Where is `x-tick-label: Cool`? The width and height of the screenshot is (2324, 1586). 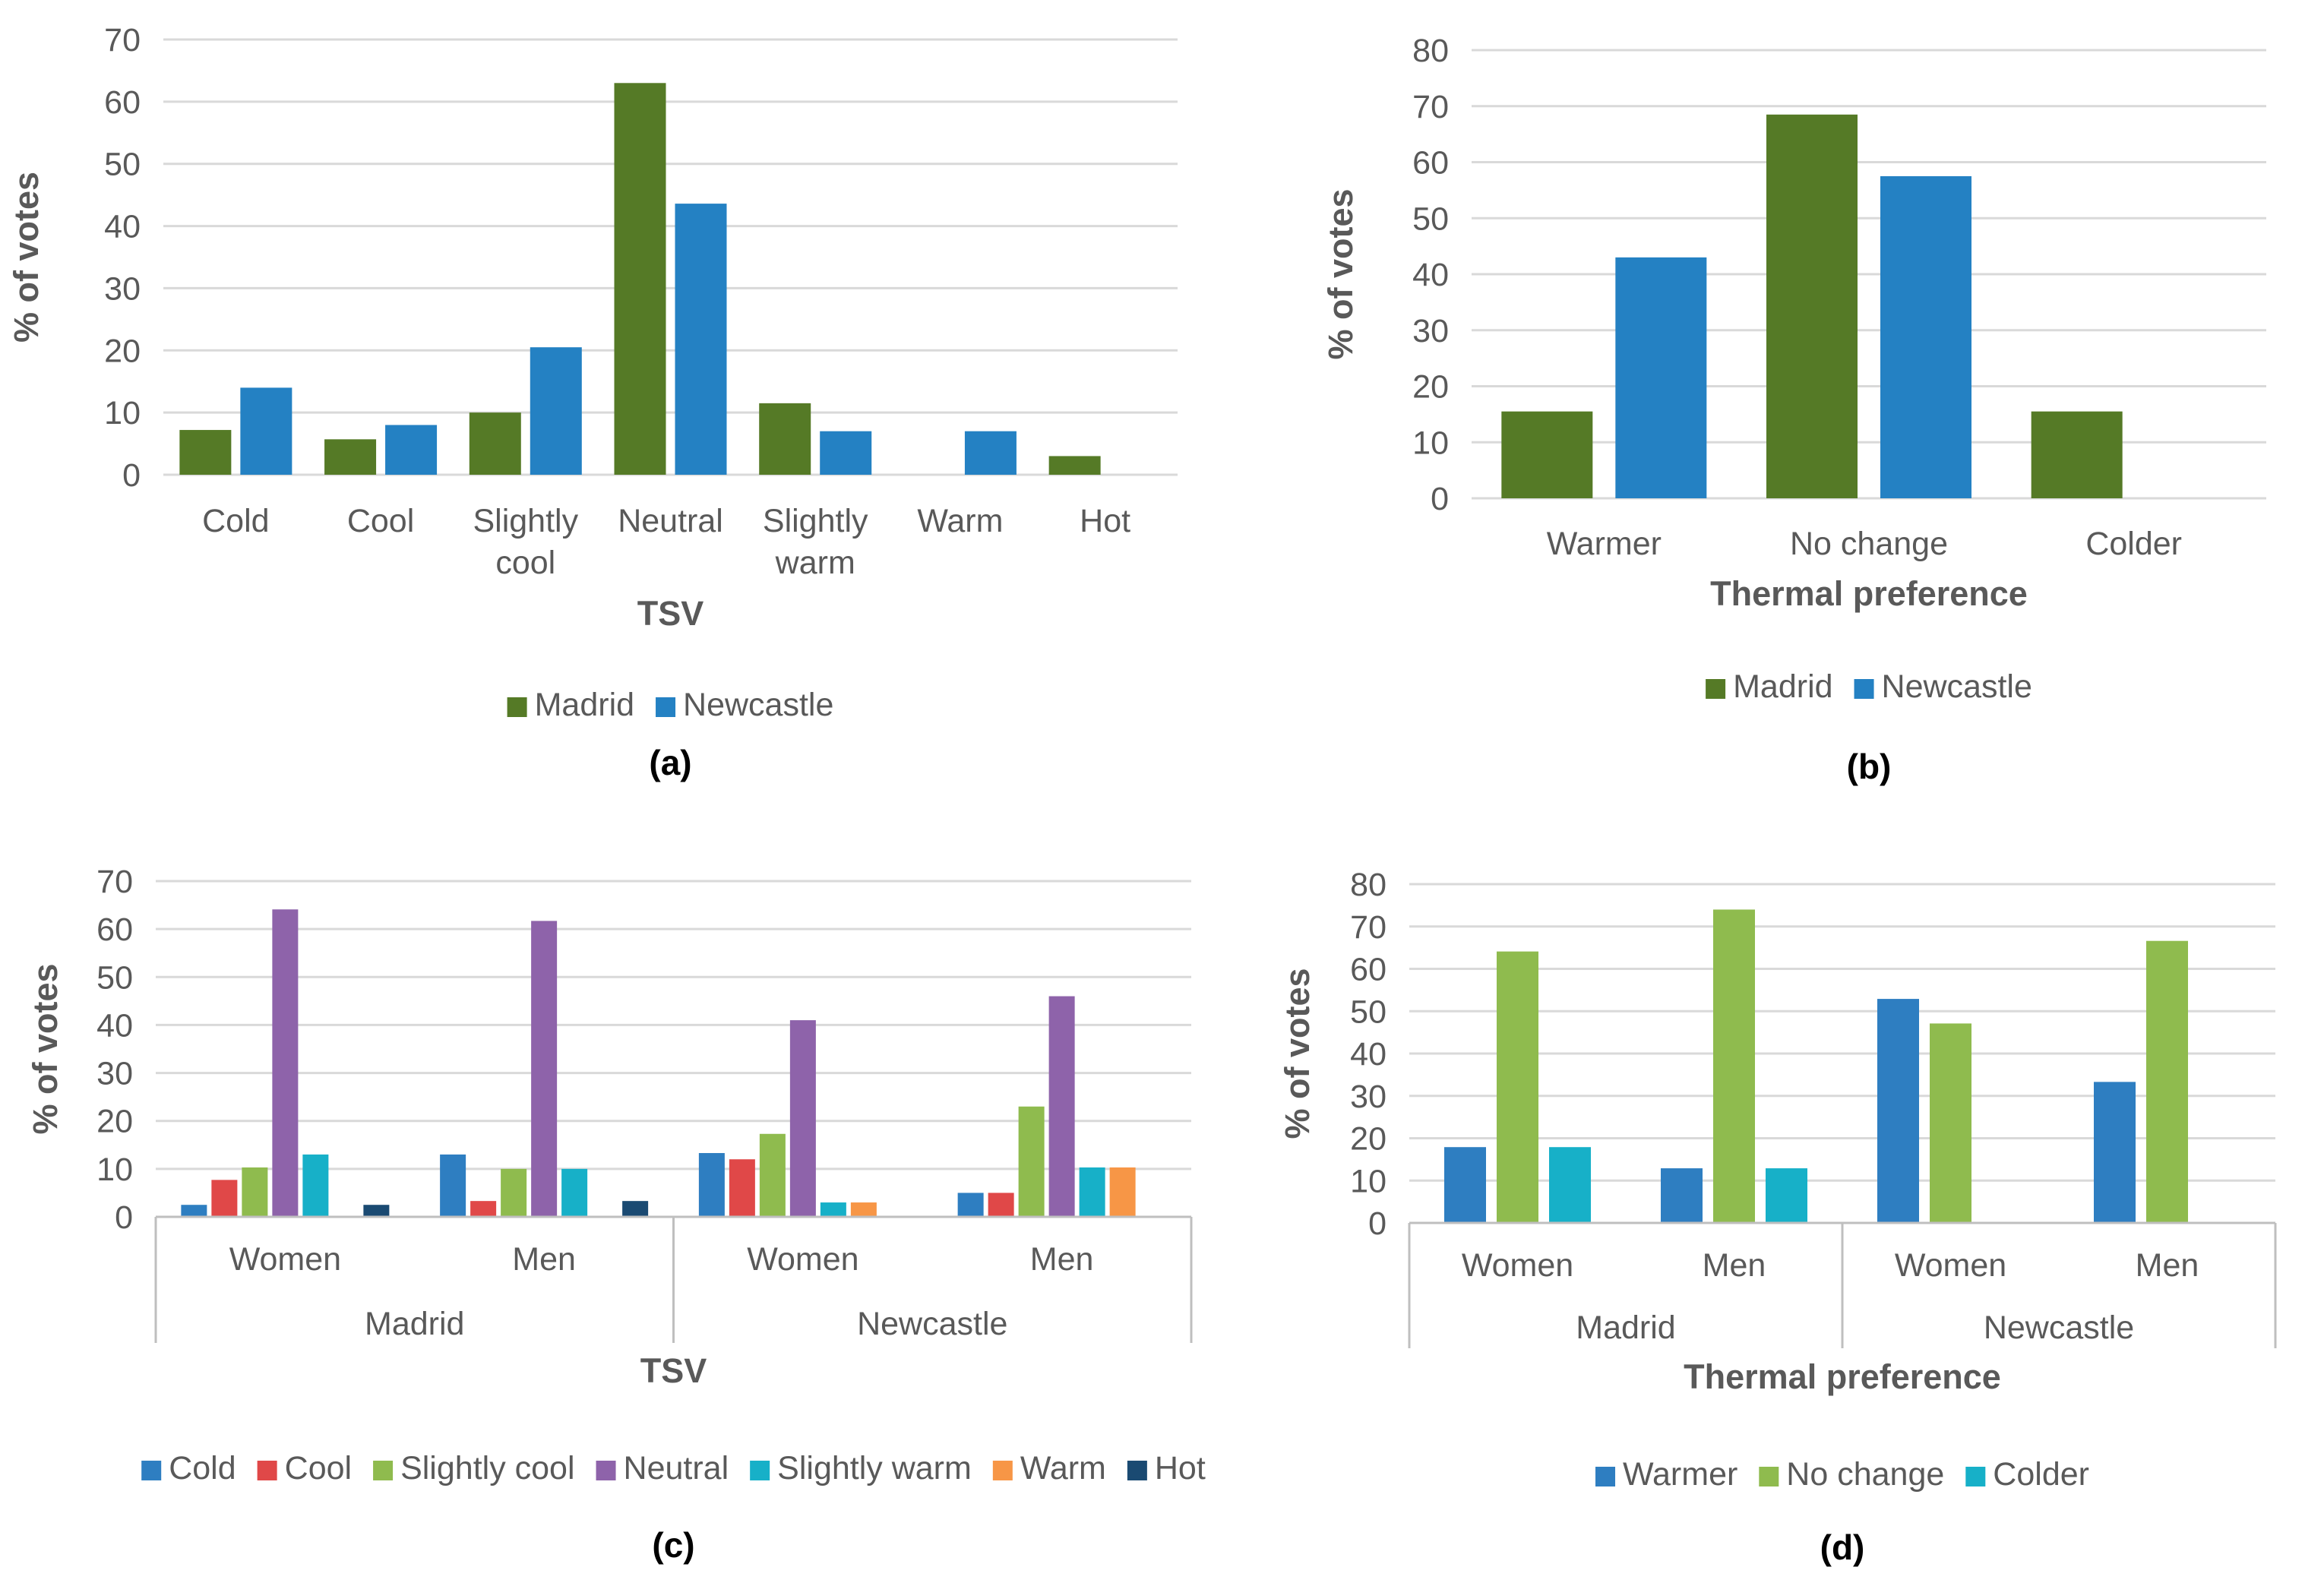 x-tick-label: Cool is located at coordinates (380, 521).